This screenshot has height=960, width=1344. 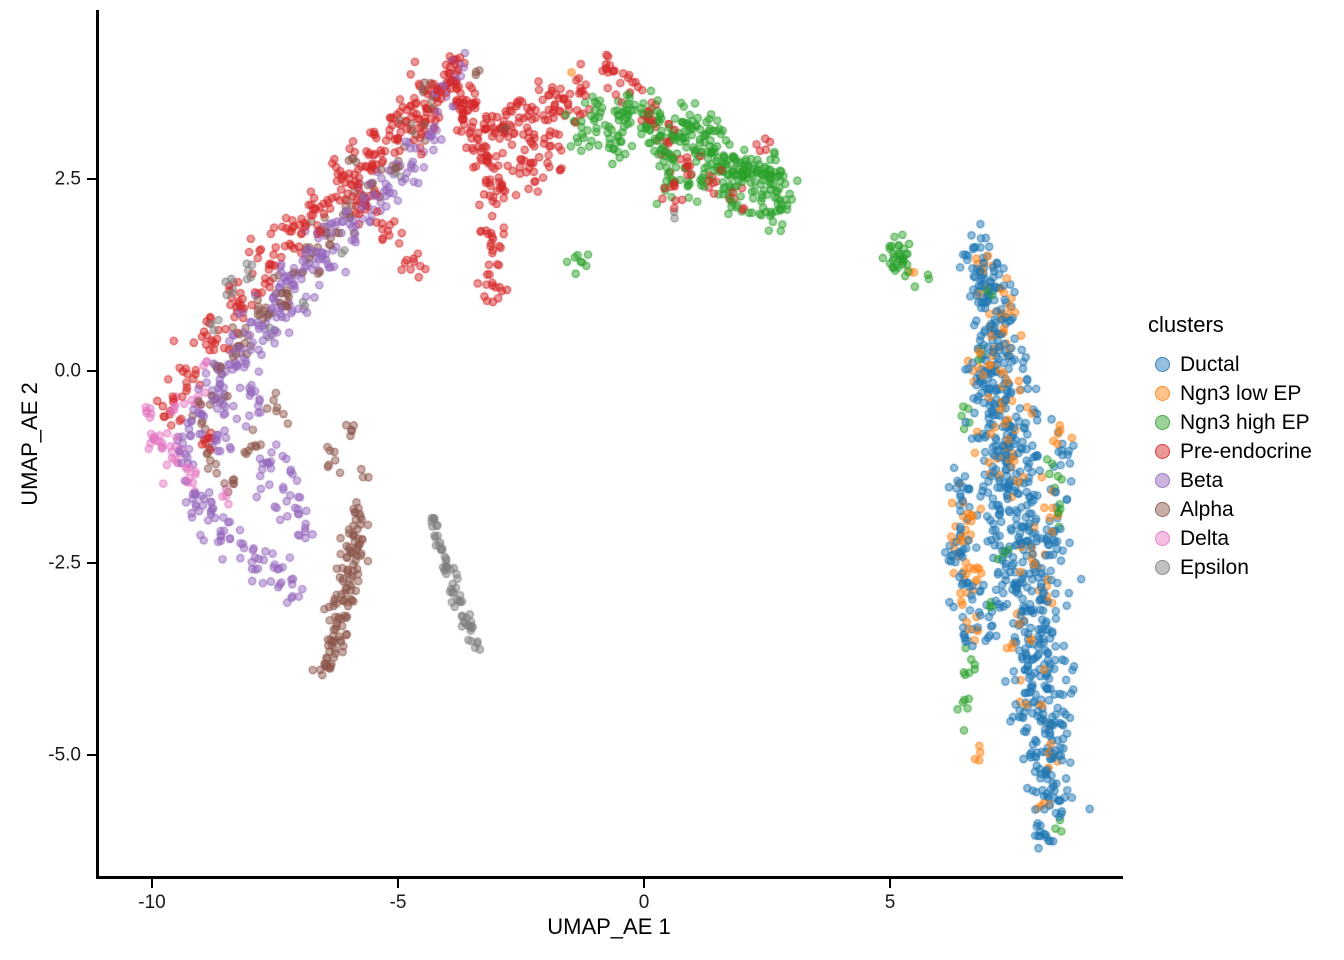 What do you see at coordinates (64, 755) in the screenshot?
I see `y-tick-label: -5.0` at bounding box center [64, 755].